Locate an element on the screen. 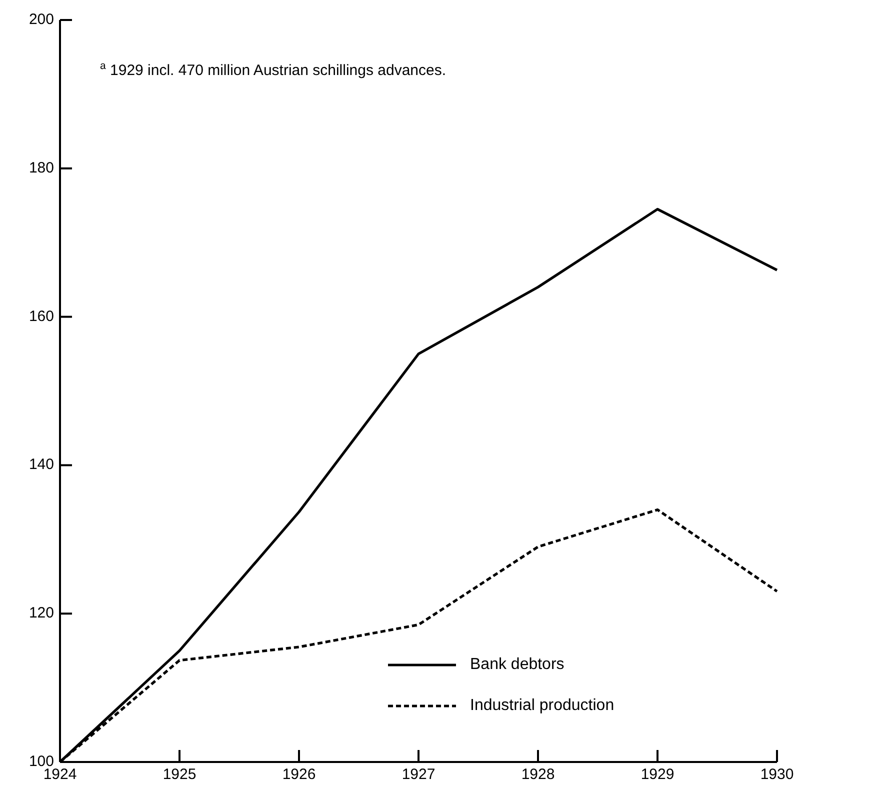  legend-label: Bank debtors is located at coordinates (517, 665).